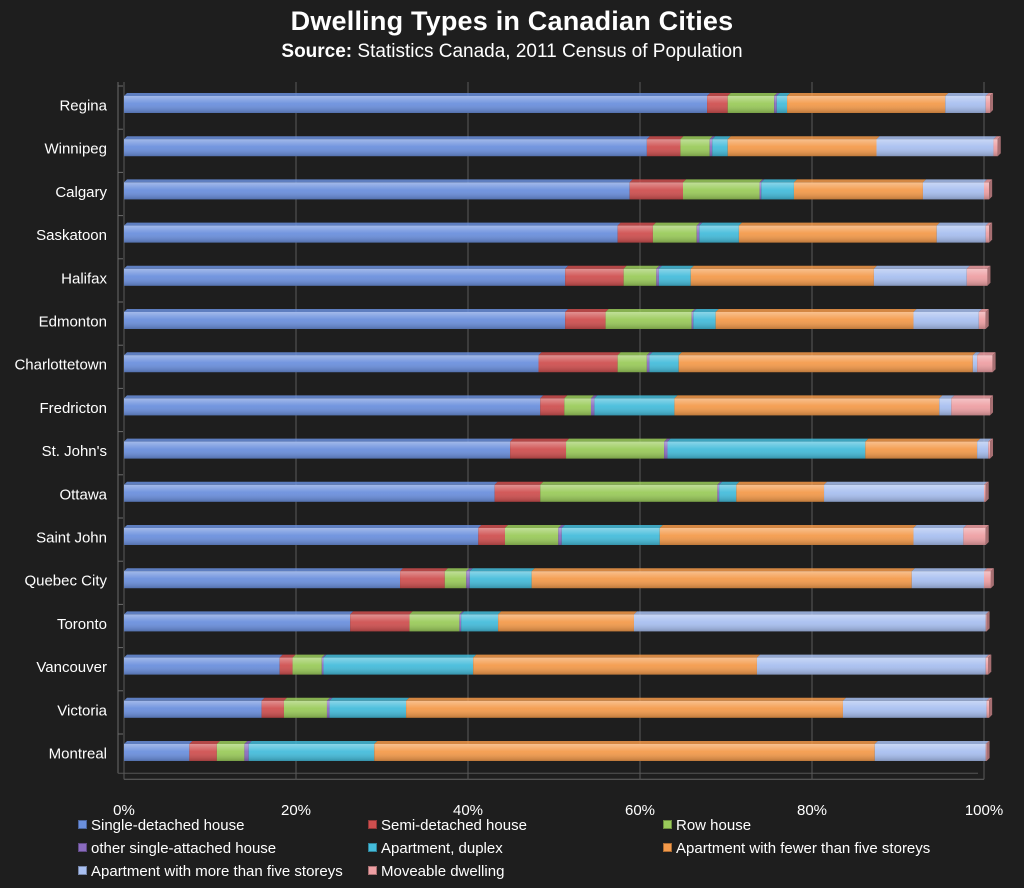  Describe the element at coordinates (75, 149) in the screenshot. I see `y-category-label: Winnipeg` at that location.